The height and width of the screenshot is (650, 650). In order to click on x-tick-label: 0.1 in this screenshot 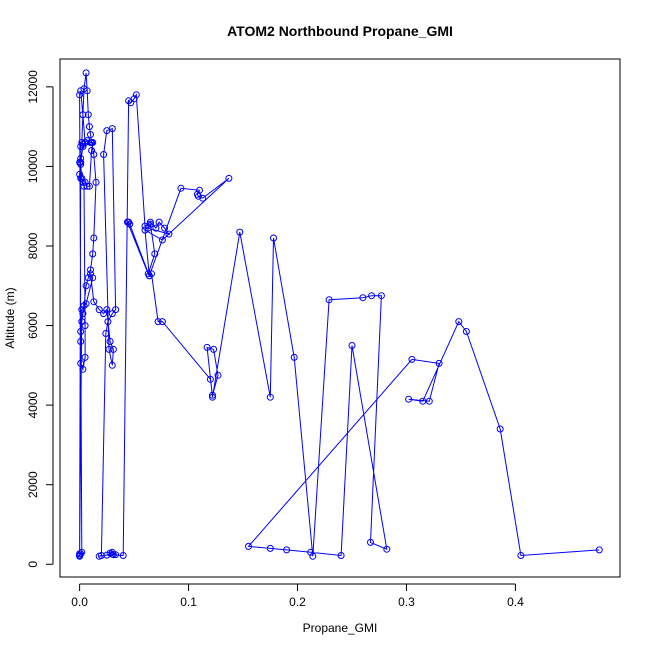, I will do `click(188, 602)`.